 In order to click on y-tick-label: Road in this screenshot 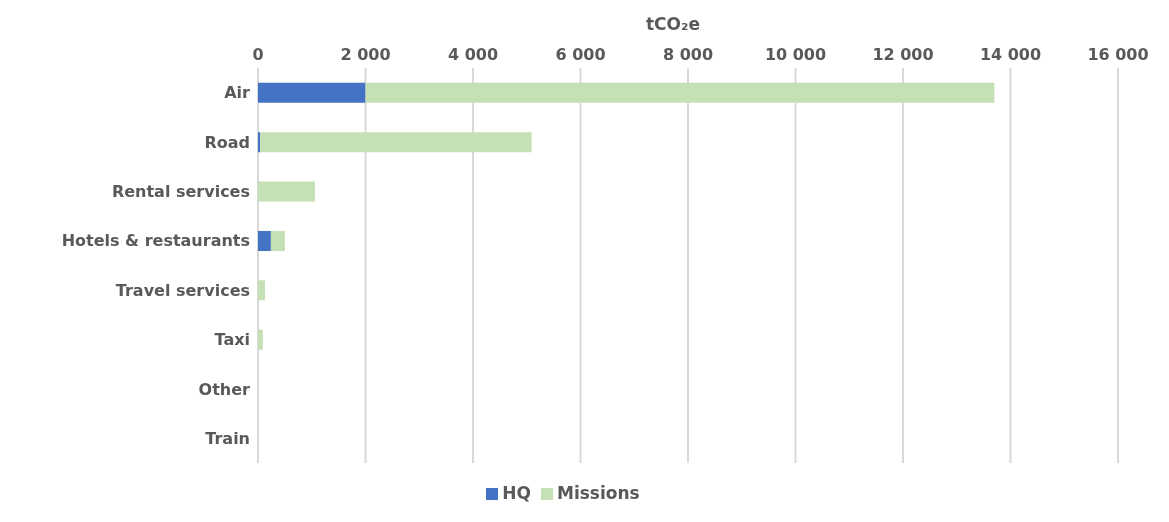, I will do `click(227, 142)`.